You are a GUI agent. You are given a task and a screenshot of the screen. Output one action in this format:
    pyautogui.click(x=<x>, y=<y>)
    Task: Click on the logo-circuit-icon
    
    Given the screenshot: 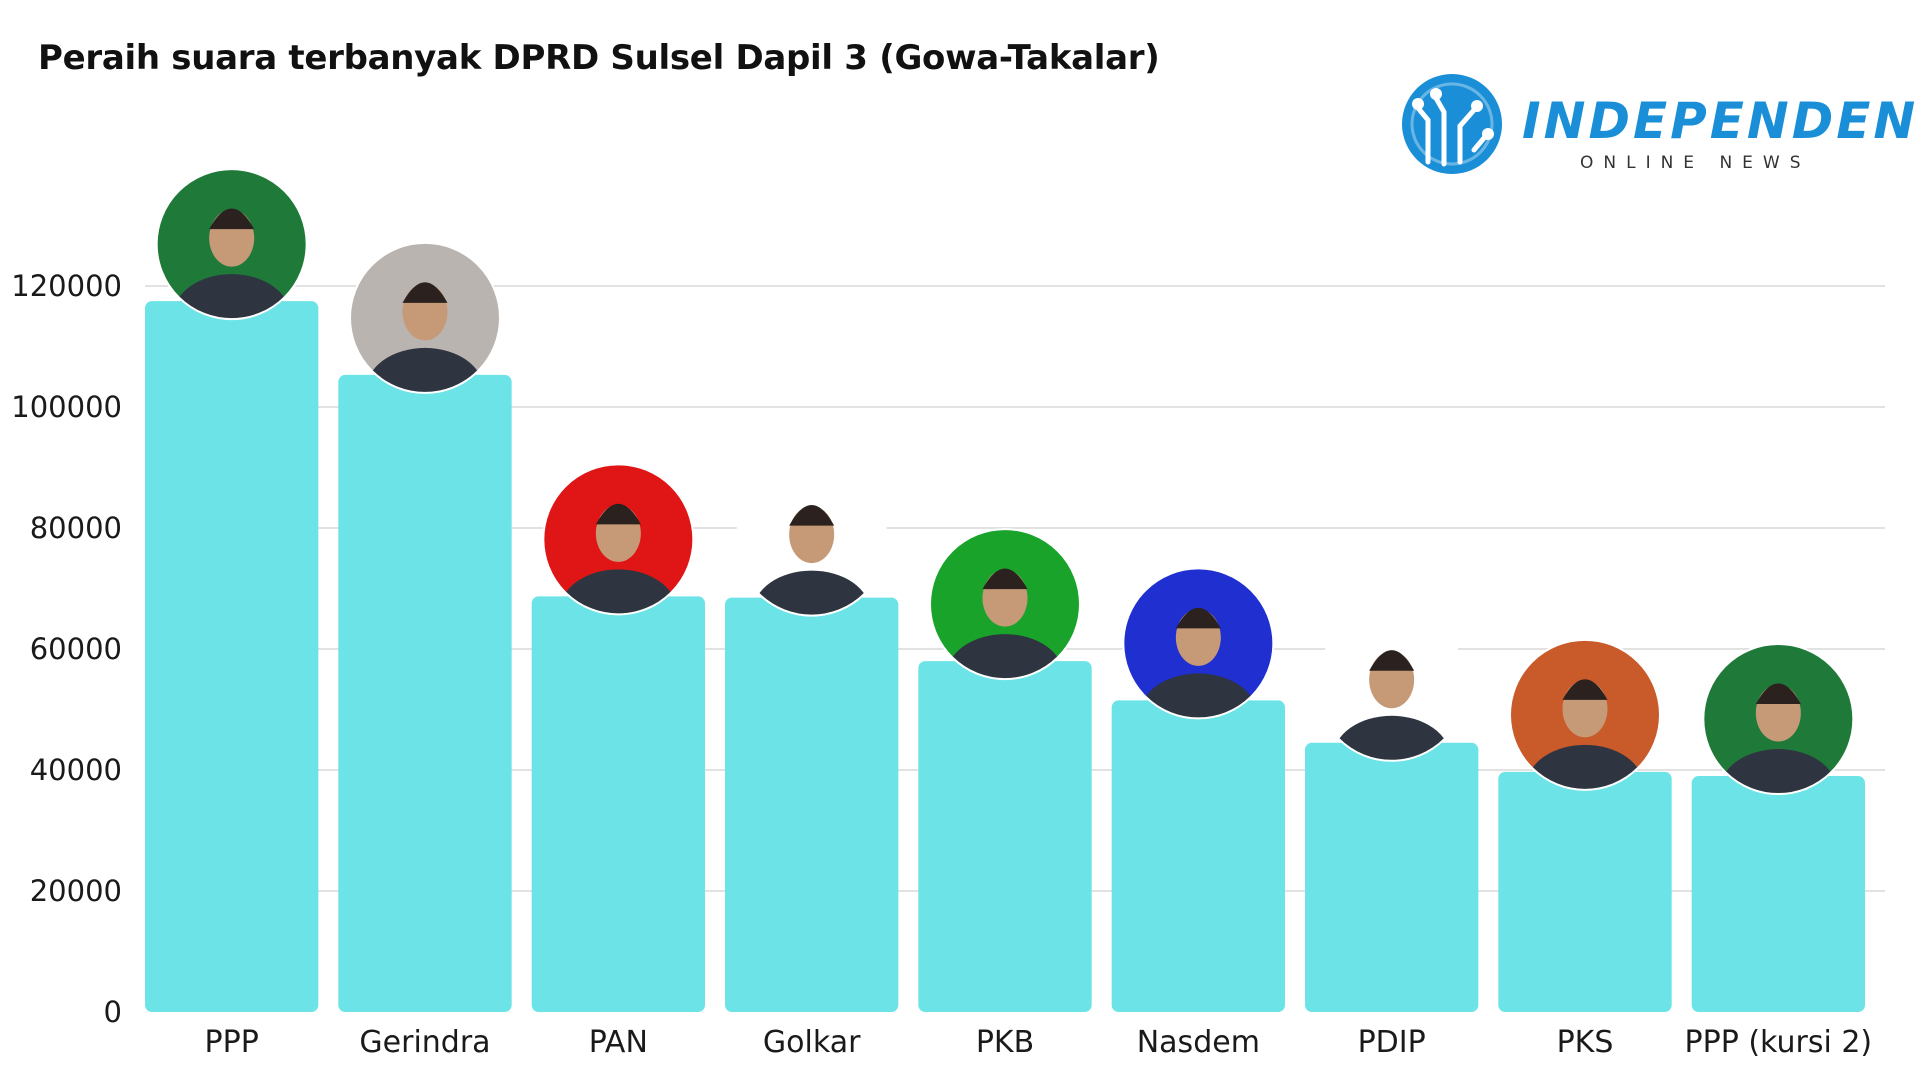 What is the action you would take?
    pyautogui.click(x=1452, y=124)
    